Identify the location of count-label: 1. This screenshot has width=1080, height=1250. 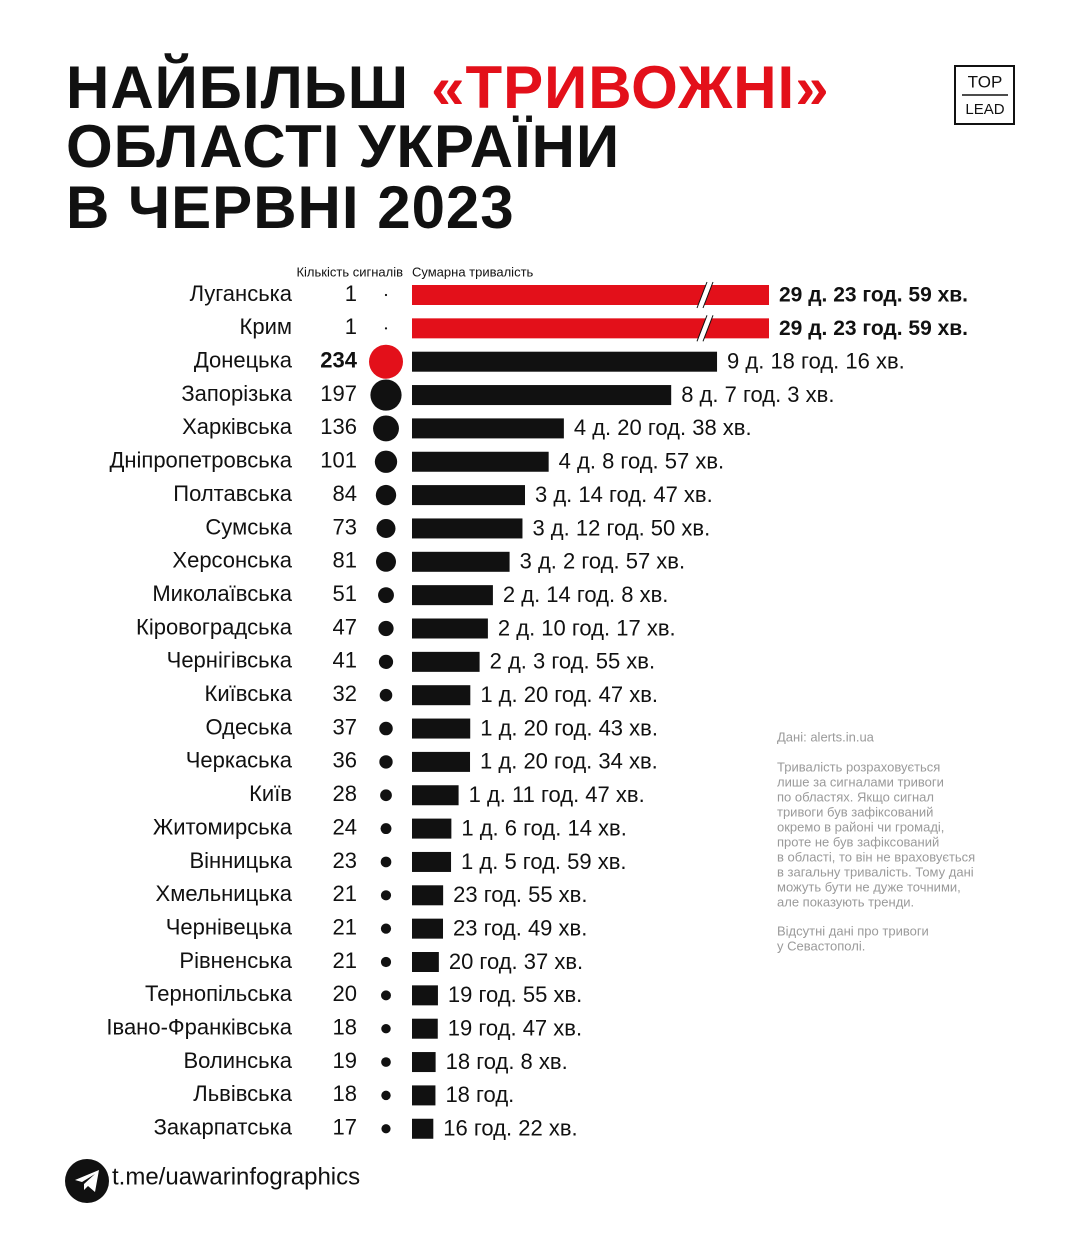
(351, 326).